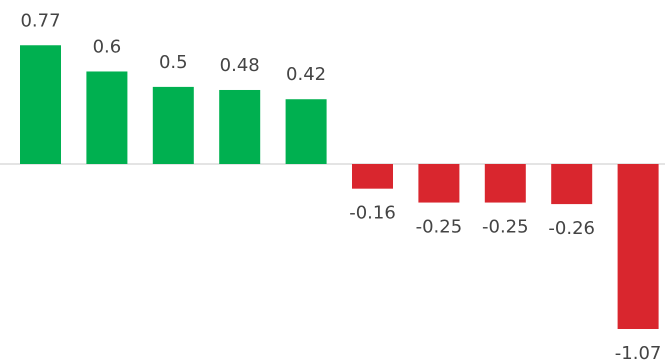  I want to click on value-label: 0.5, so click(173, 62).